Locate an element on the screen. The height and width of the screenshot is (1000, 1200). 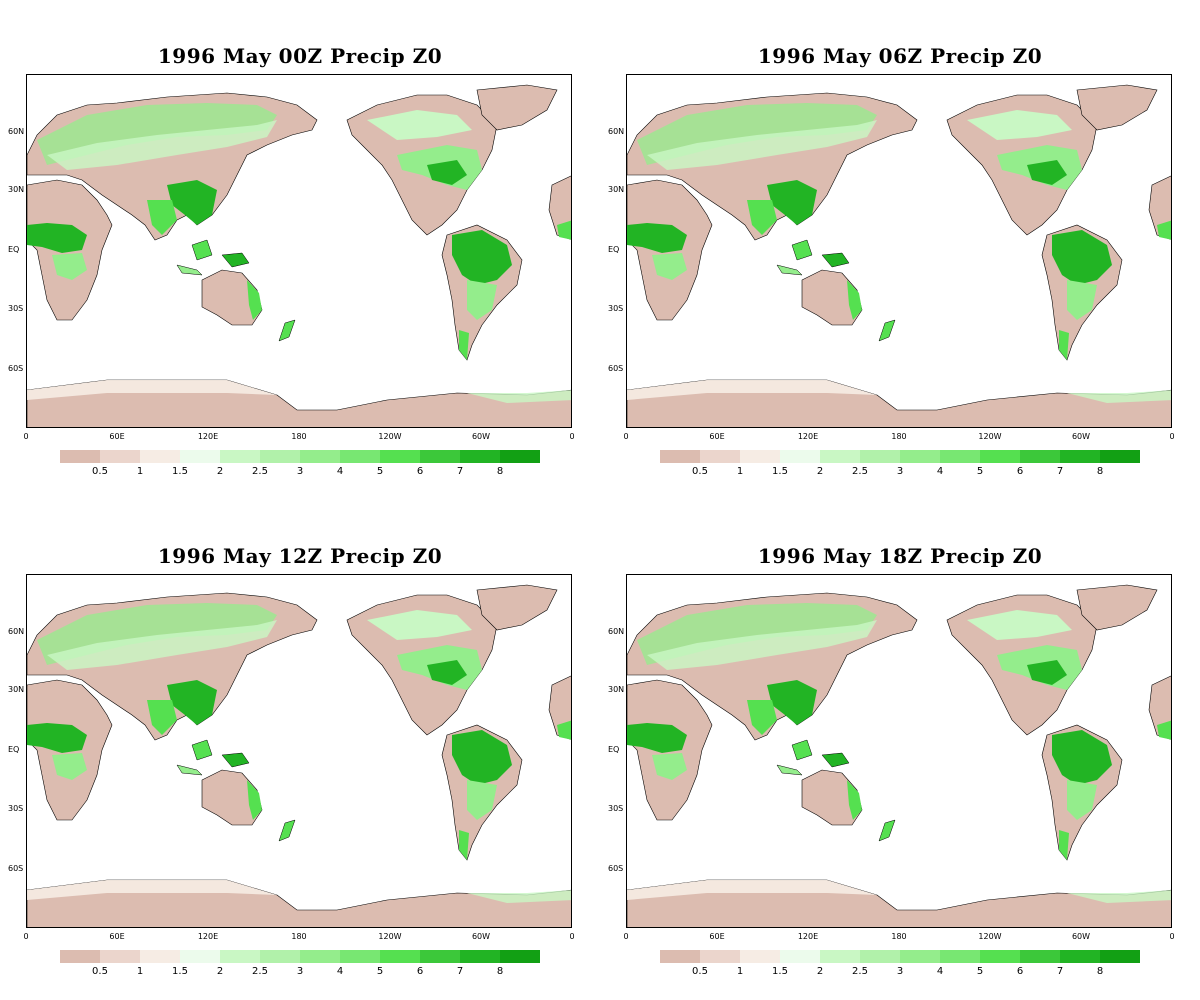
colorbar-label: 4 is located at coordinates (340, 971).